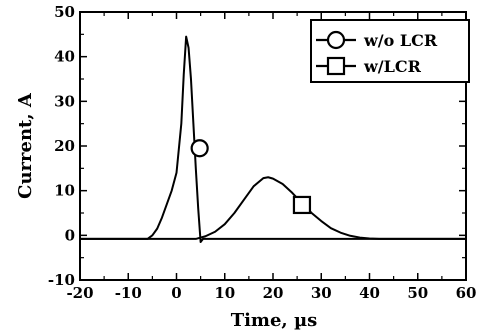 The image size is (479, 331). I want to click on y-tick-label: 30, so click(64, 101).